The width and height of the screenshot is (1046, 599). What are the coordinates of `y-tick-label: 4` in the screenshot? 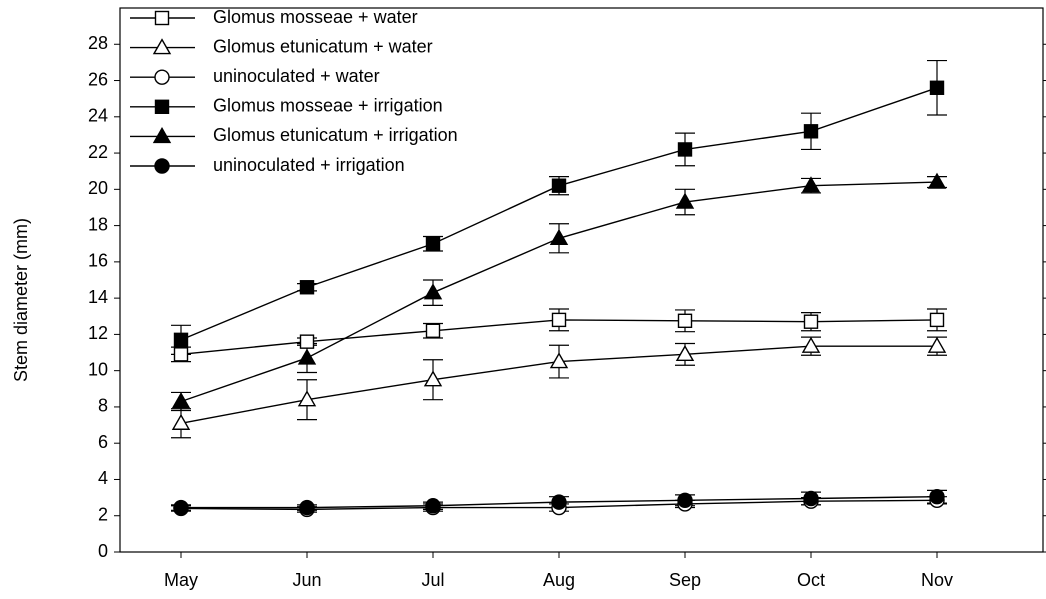 It's located at (103, 478).